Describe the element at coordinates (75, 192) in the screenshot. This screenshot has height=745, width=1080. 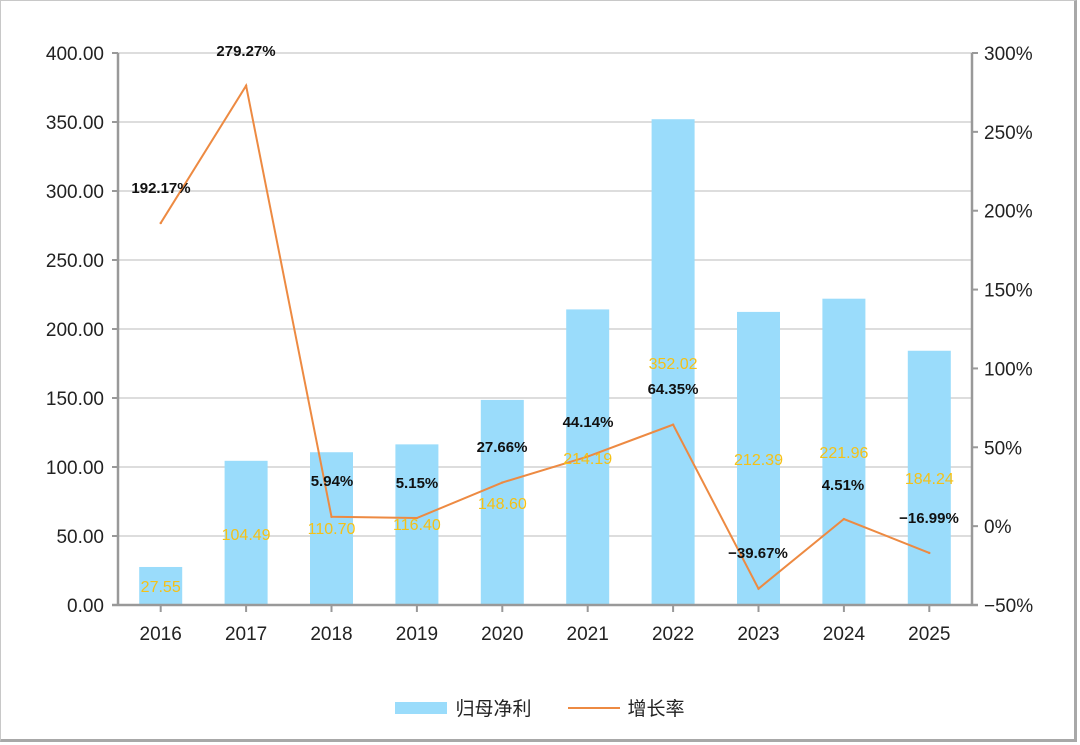
I see `left-axis-tick-label: 300.00` at that location.